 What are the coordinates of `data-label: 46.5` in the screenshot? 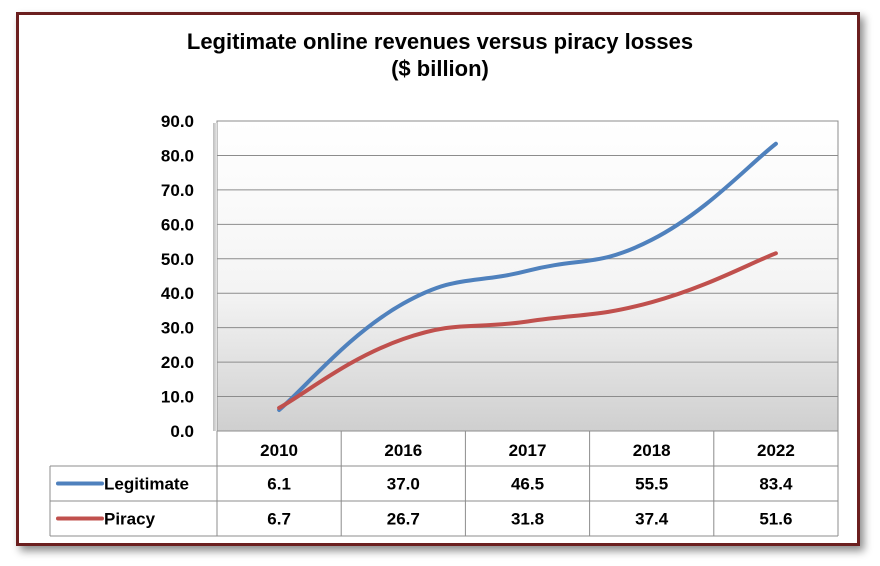 It's located at (527, 484).